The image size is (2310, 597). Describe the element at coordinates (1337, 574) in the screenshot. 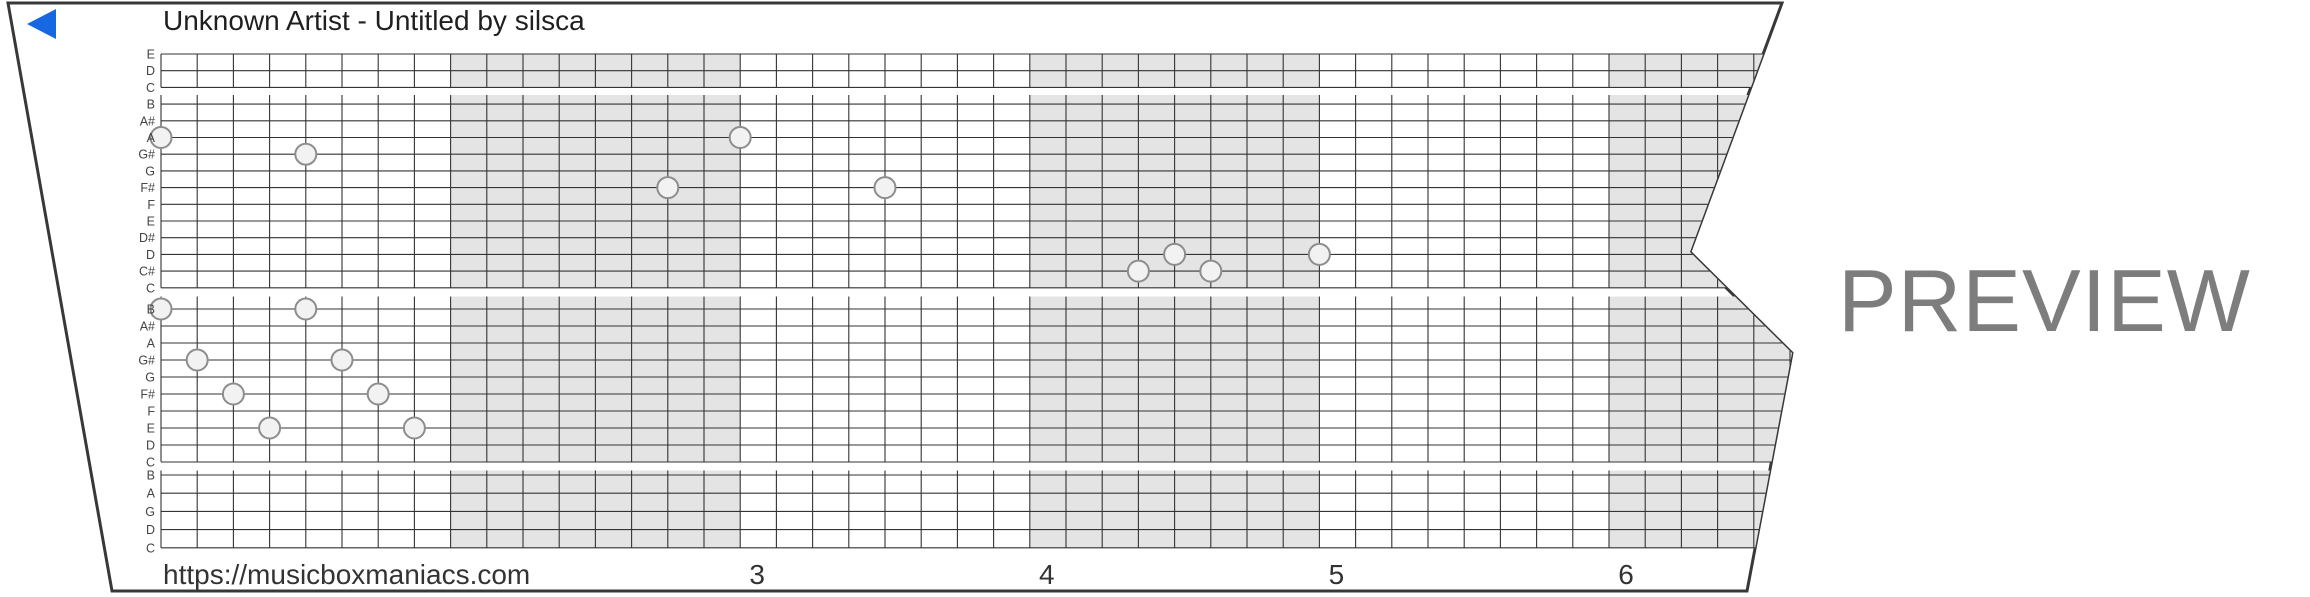

I see `measure-number: 5` at that location.